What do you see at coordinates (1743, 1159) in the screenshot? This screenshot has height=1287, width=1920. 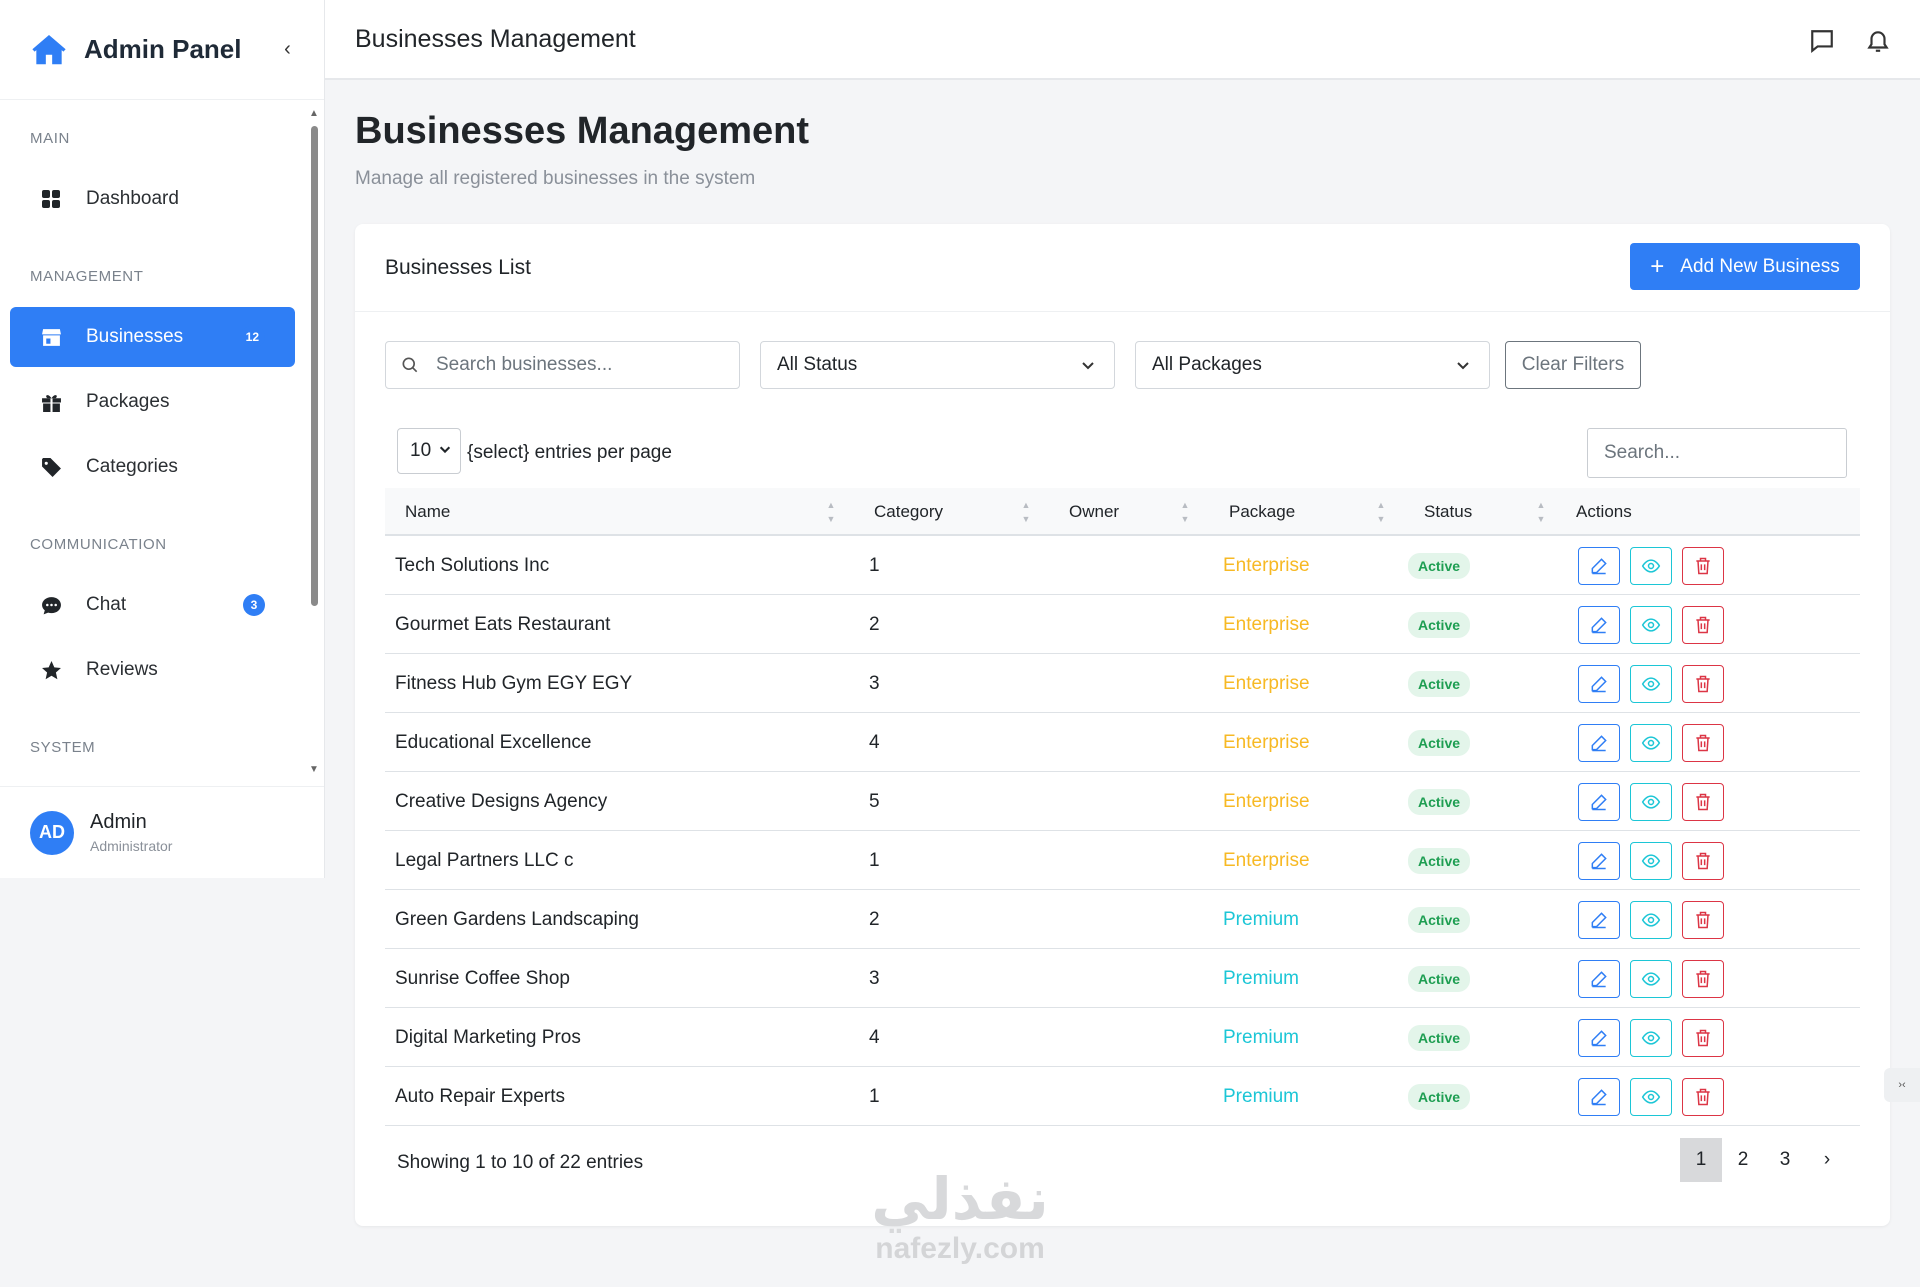 I see `page-button-2: 2` at bounding box center [1743, 1159].